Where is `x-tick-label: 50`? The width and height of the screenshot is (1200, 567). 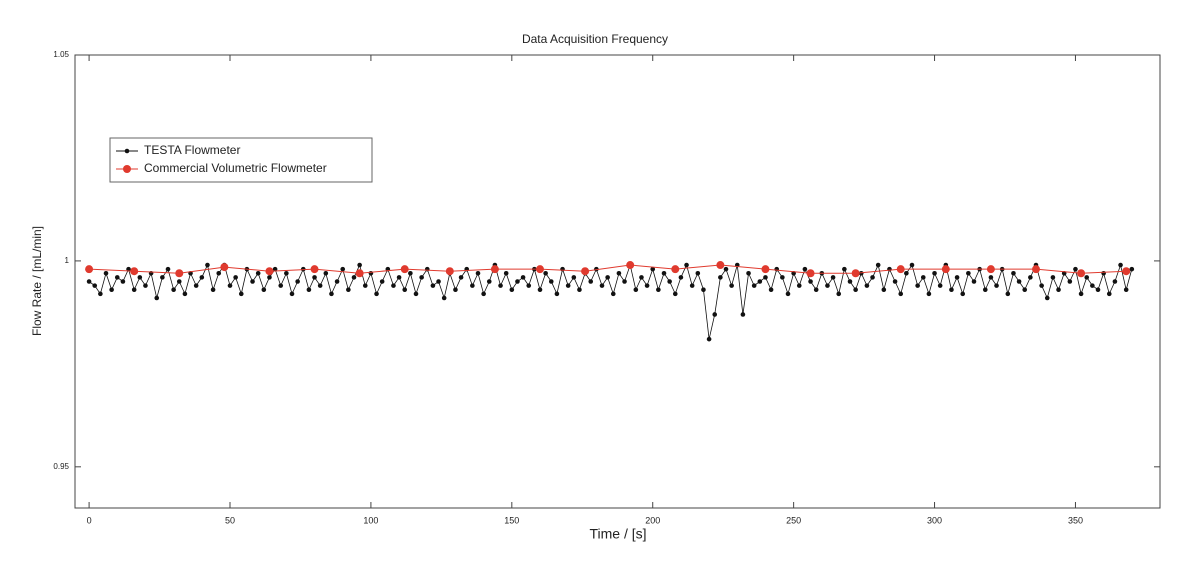 x-tick-label: 50 is located at coordinates (230, 520).